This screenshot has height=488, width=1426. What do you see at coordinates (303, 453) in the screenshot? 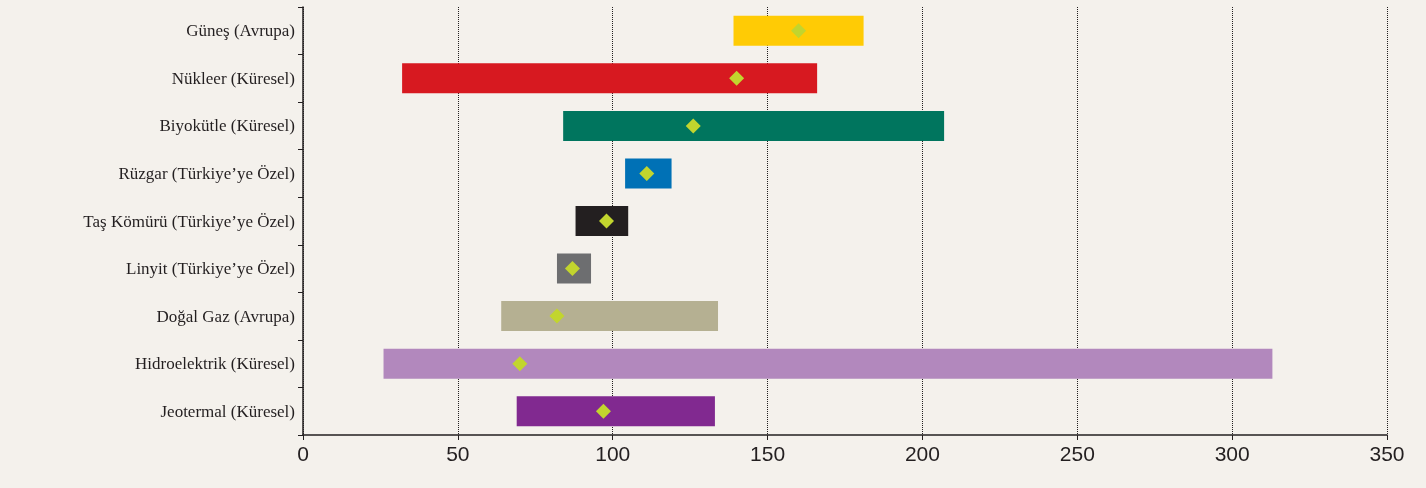
I see `x-tick-label: 0` at bounding box center [303, 453].